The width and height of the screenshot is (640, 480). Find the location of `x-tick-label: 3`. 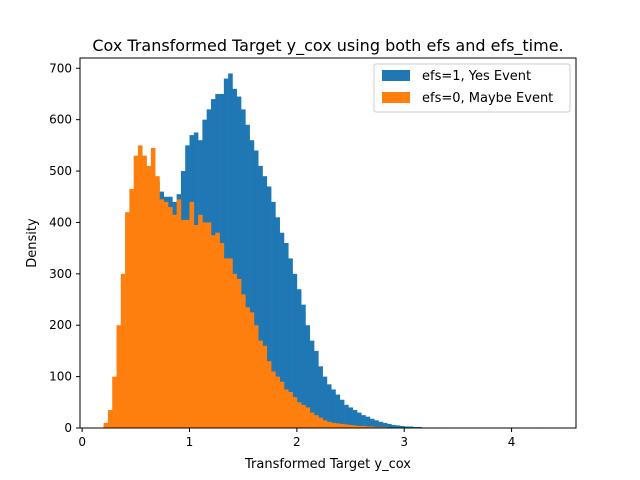

x-tick-label: 3 is located at coordinates (404, 442).